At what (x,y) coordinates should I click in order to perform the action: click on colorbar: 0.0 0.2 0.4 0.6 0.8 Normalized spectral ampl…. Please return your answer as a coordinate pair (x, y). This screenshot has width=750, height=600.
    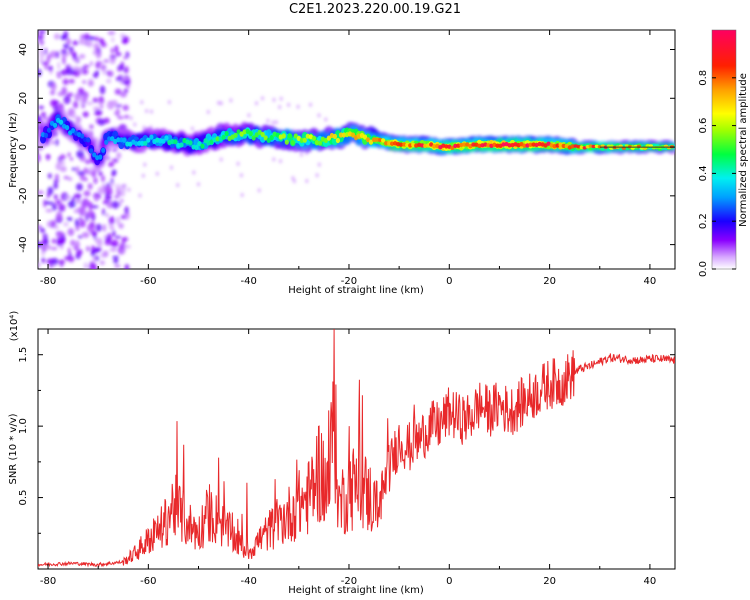
    Looking at the image, I should click on (723, 153).